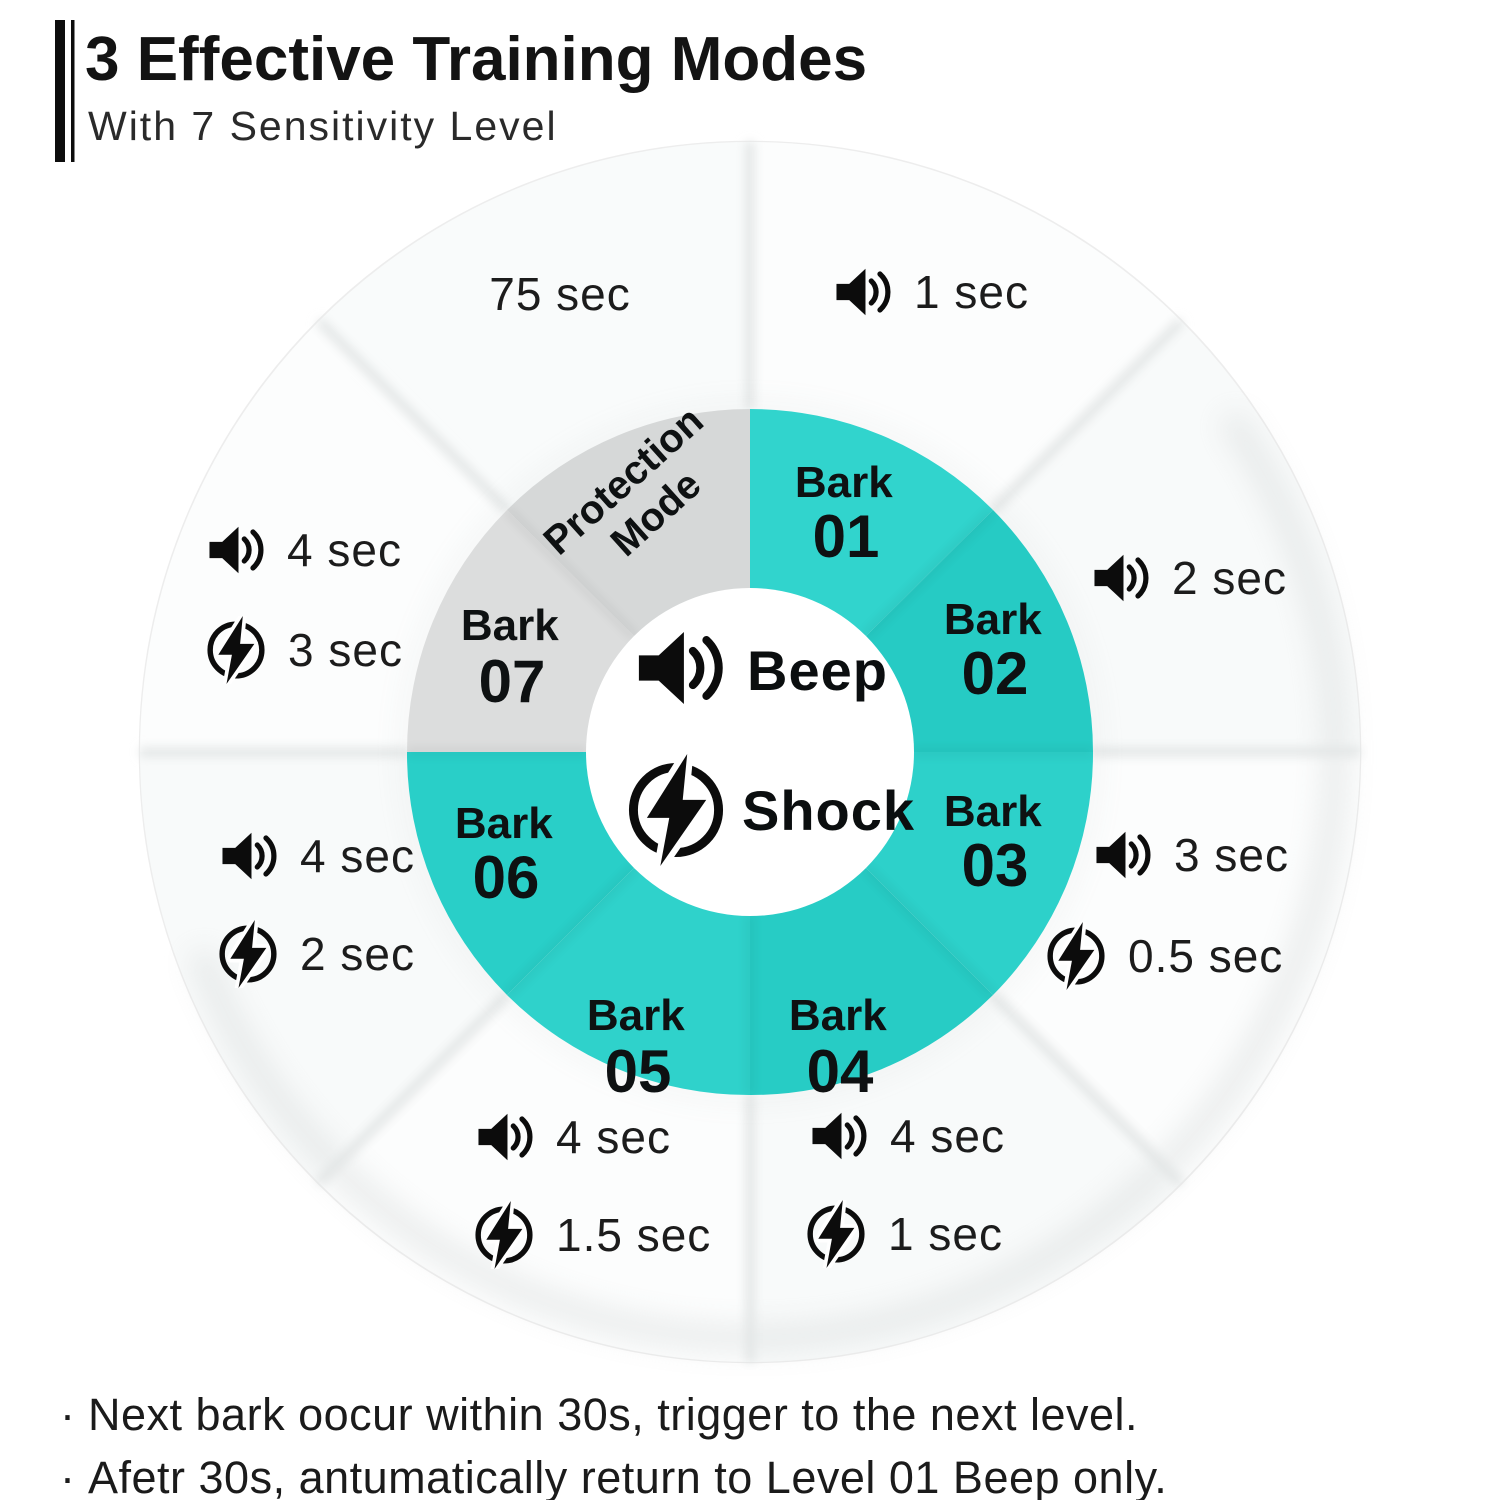 The image size is (1500, 1500). I want to click on bark-05-shock-row: 1.5 sec, so click(594, 1235).